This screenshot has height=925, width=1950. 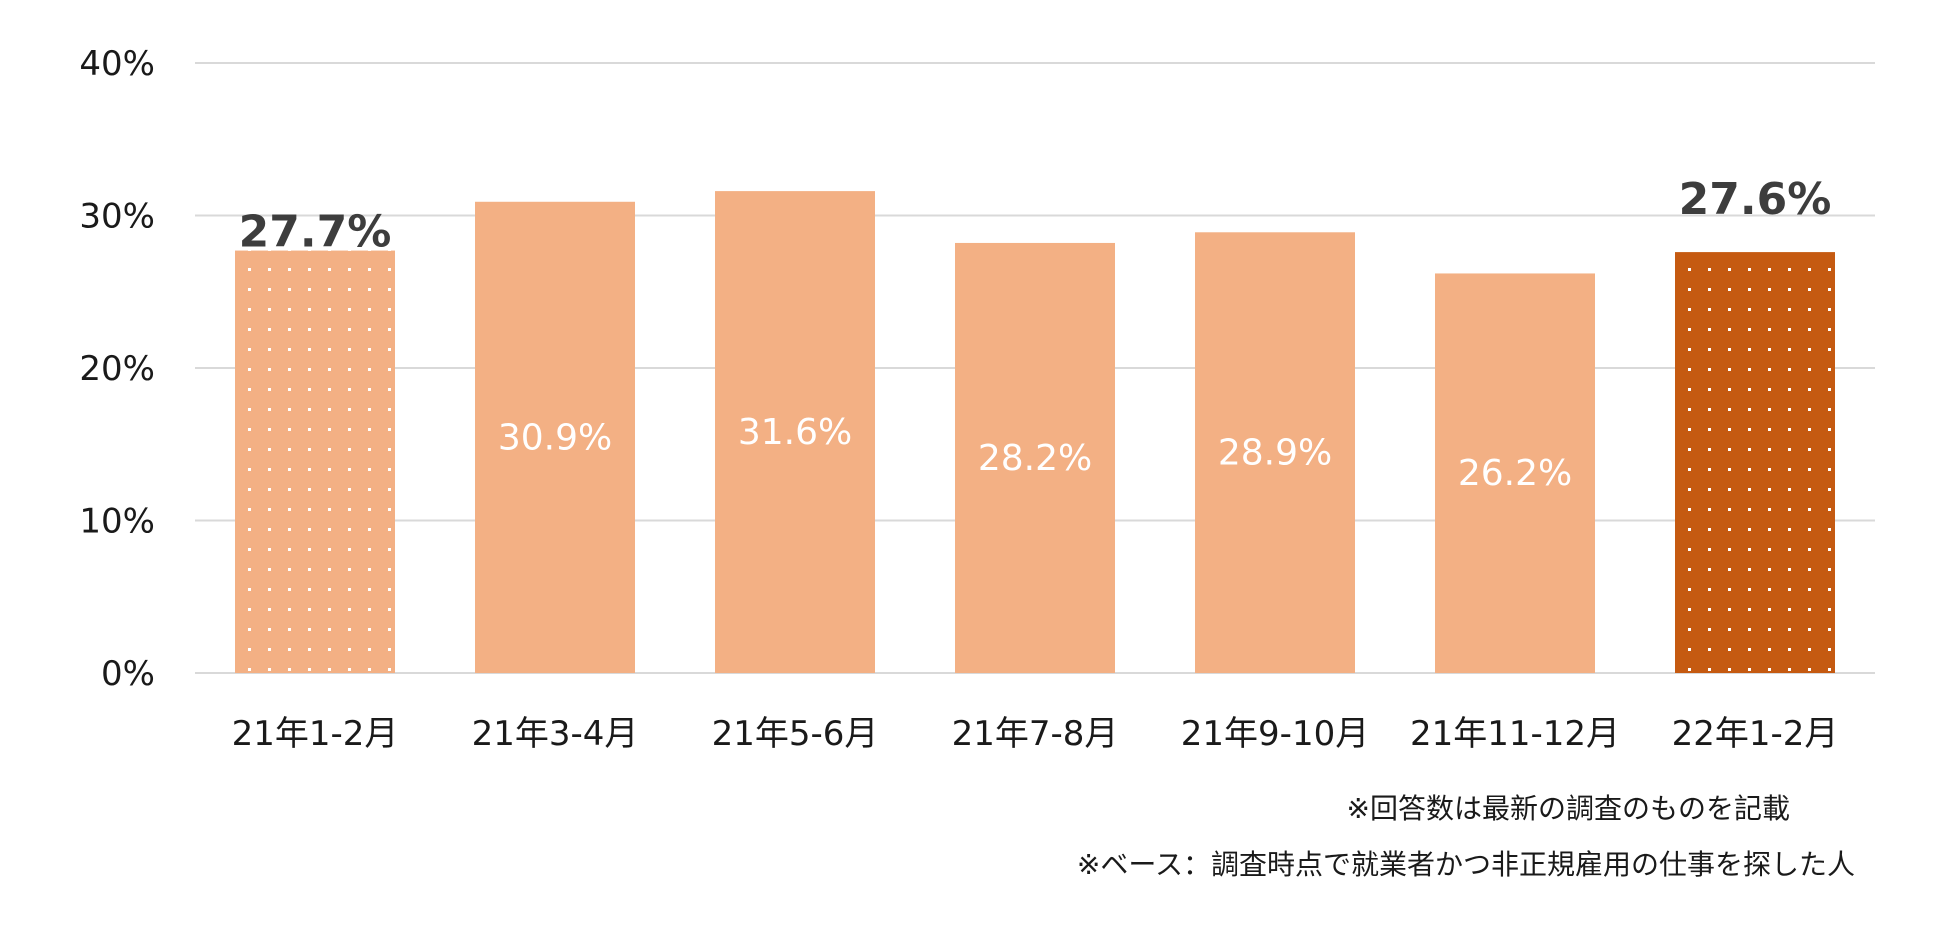 I want to click on x-tick-label: 21年3-4月, so click(x=555, y=734).